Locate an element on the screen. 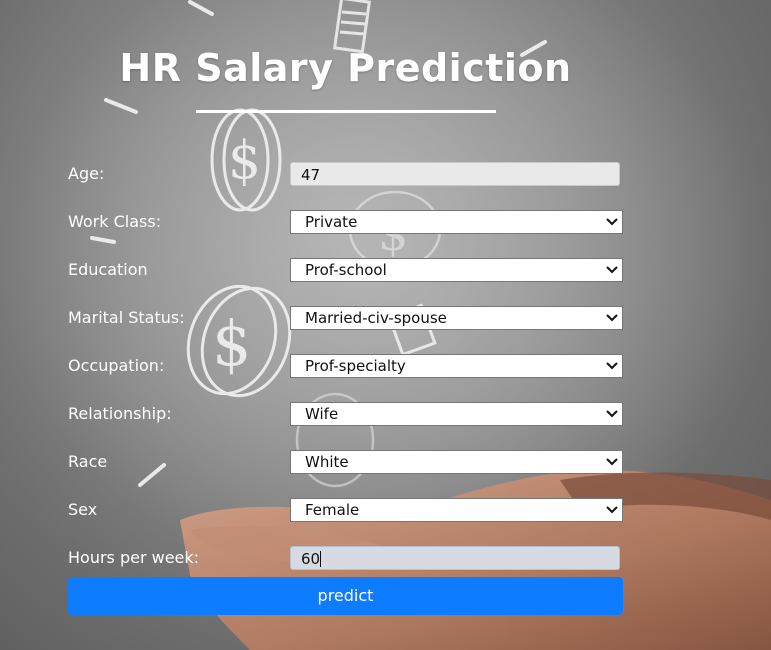 Image resolution: width=771 pixels, height=650 pixels. form-row-race: Race White is located at coordinates (345, 463).